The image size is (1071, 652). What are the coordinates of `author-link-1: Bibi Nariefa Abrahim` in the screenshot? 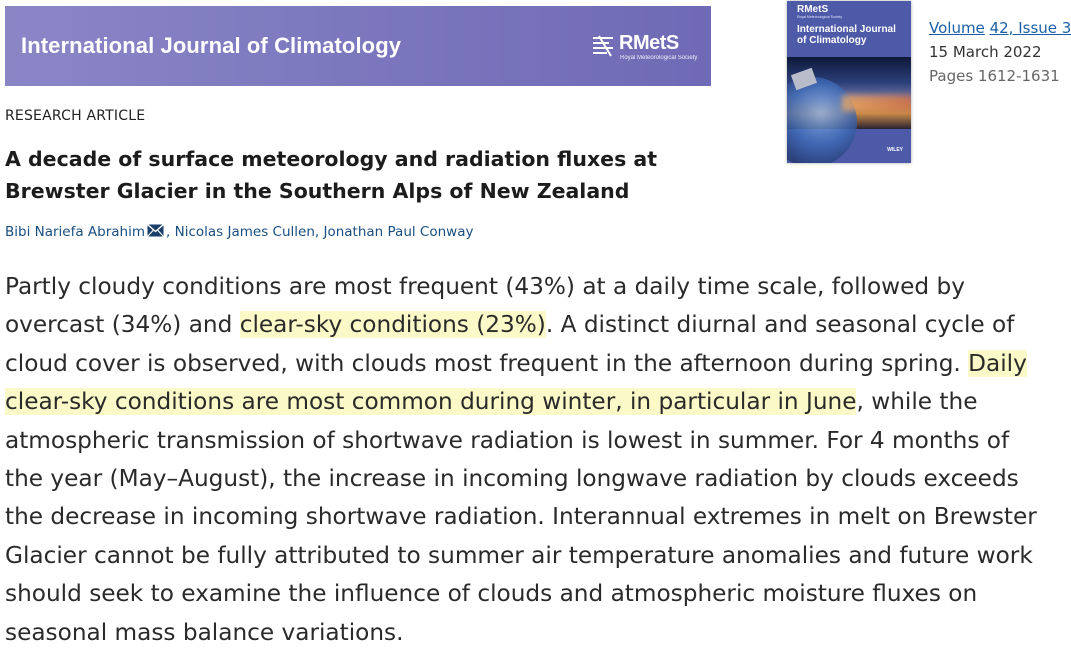 It's located at (75, 232).